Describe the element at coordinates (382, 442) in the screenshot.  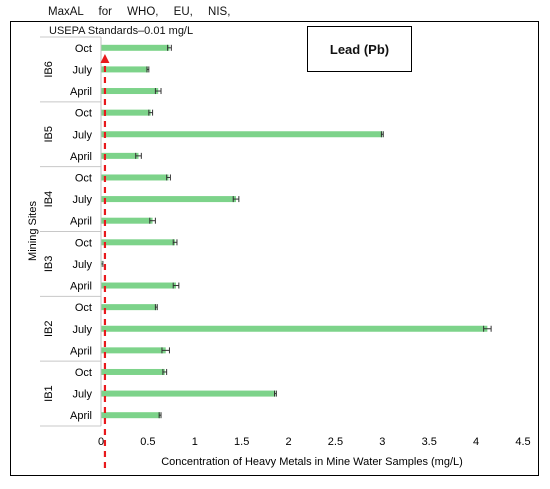
I see `x-tick-label: 3` at that location.